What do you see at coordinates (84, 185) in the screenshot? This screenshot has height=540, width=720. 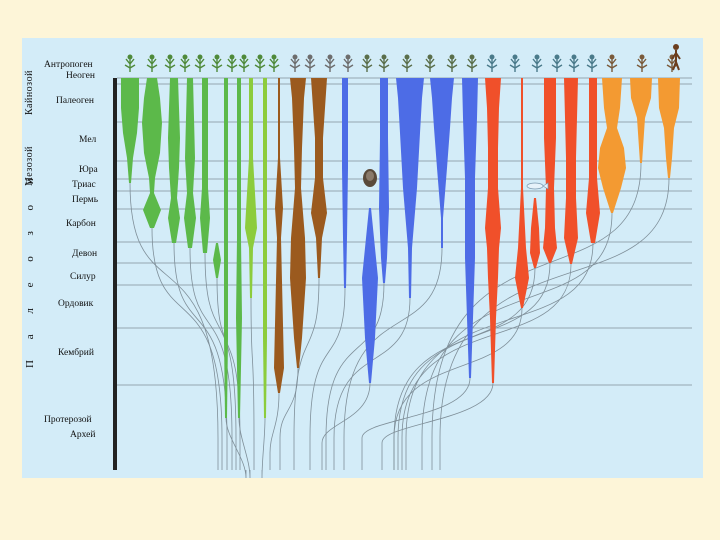 I see `period-triassic: Триас` at bounding box center [84, 185].